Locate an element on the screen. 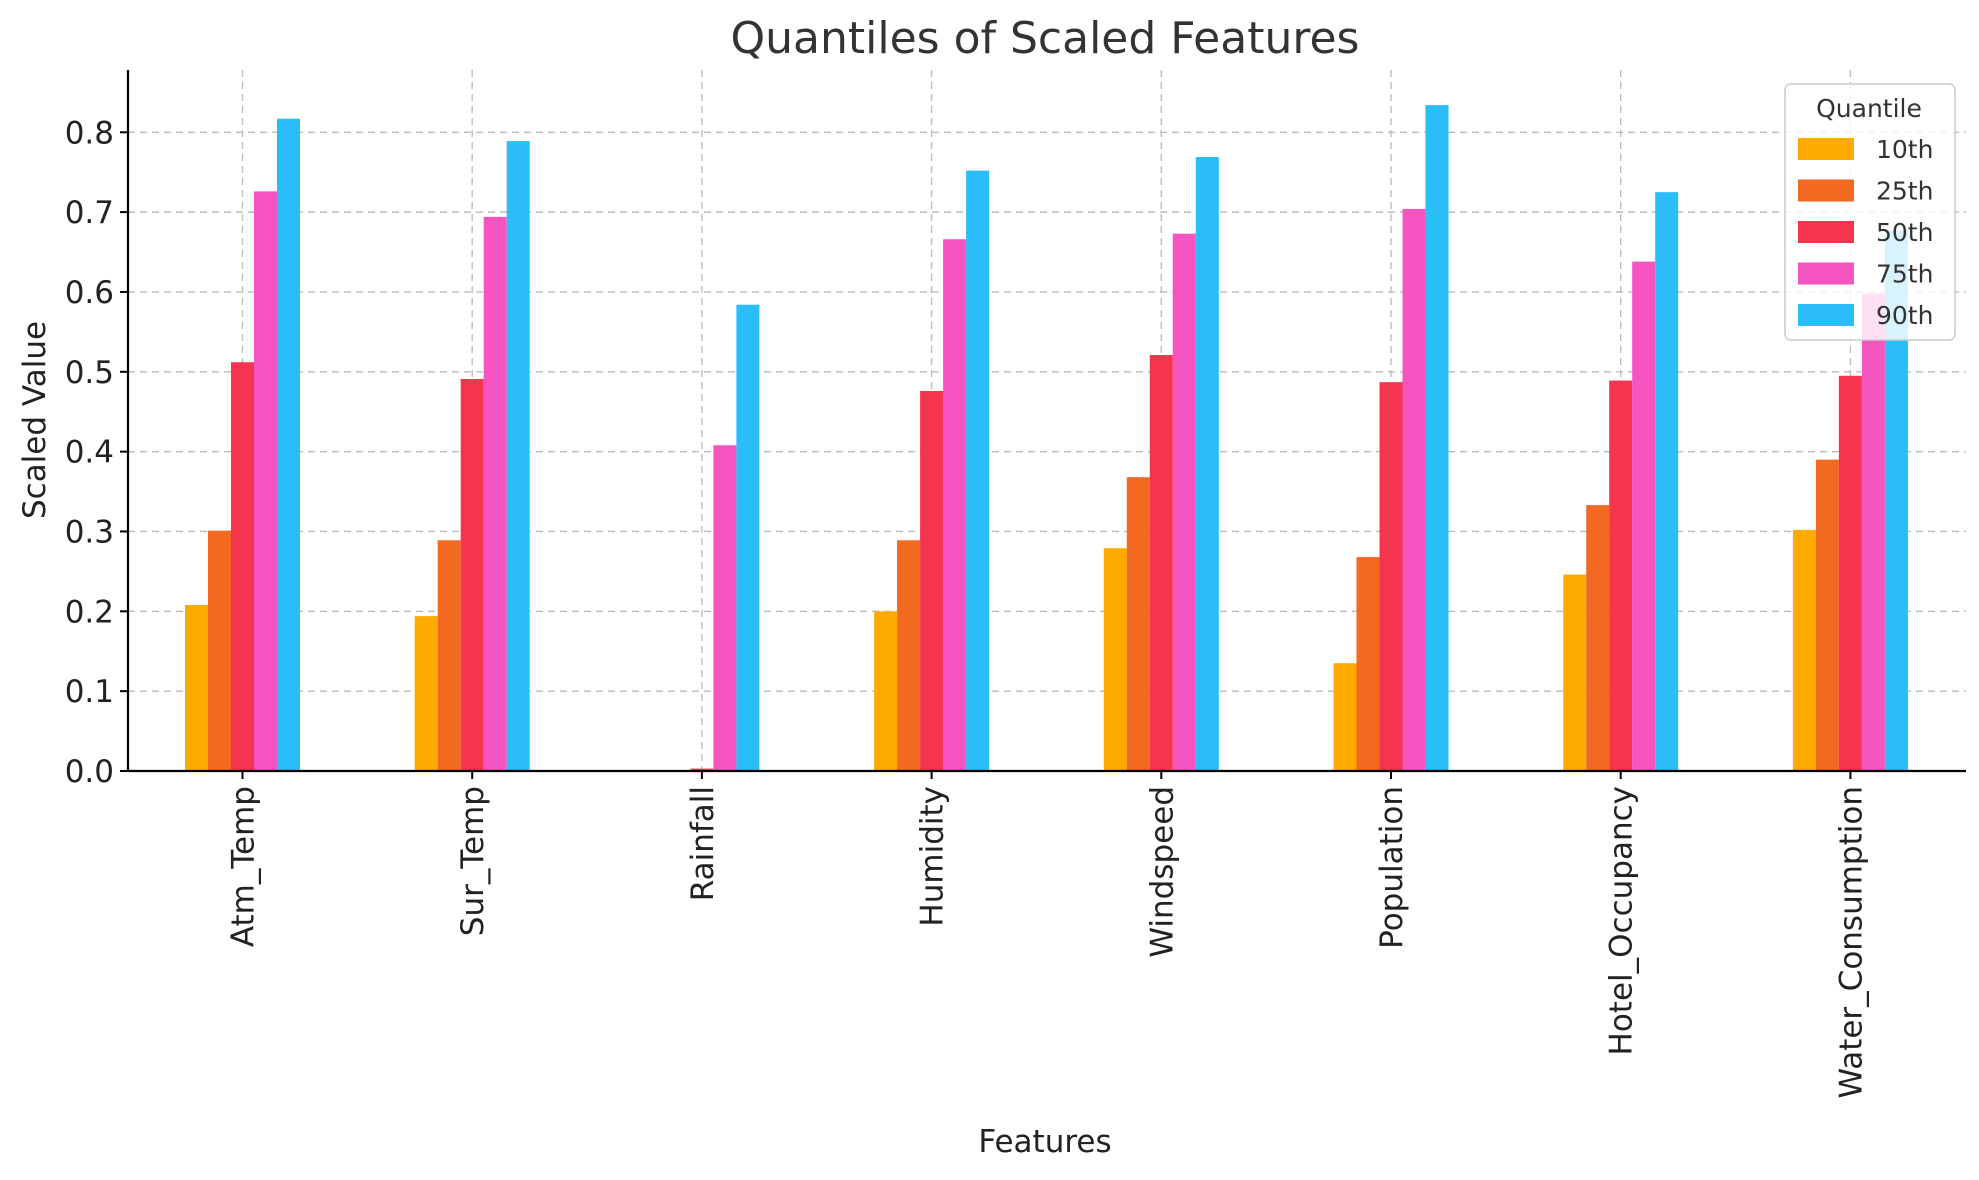 The width and height of the screenshot is (1979, 1180). bar-humidity-10th is located at coordinates (886, 691).